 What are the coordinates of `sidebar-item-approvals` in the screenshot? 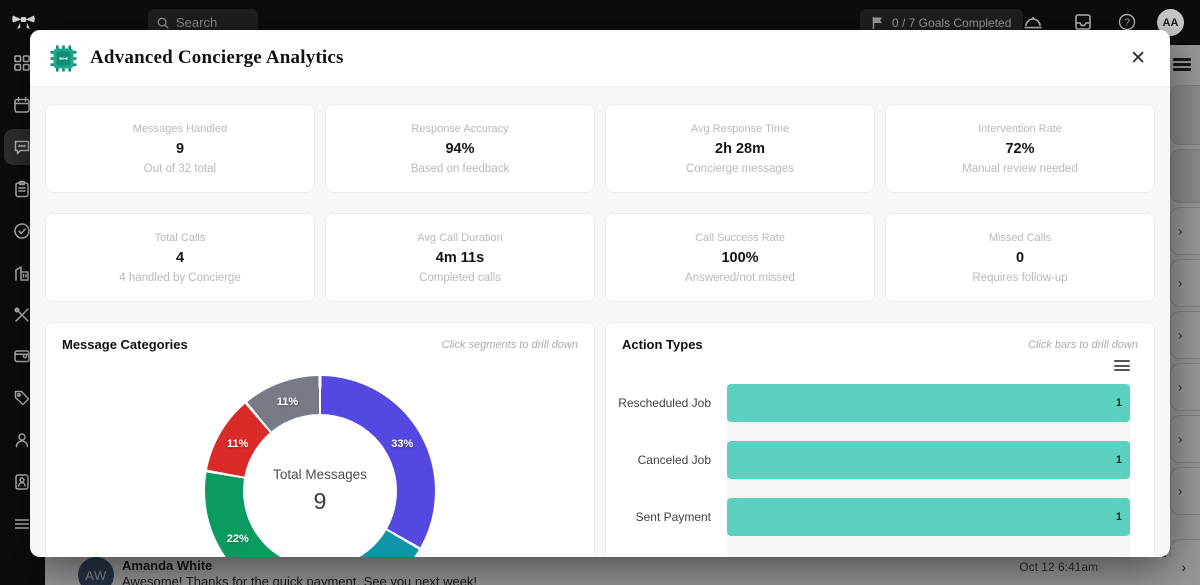 It's located at (22, 231).